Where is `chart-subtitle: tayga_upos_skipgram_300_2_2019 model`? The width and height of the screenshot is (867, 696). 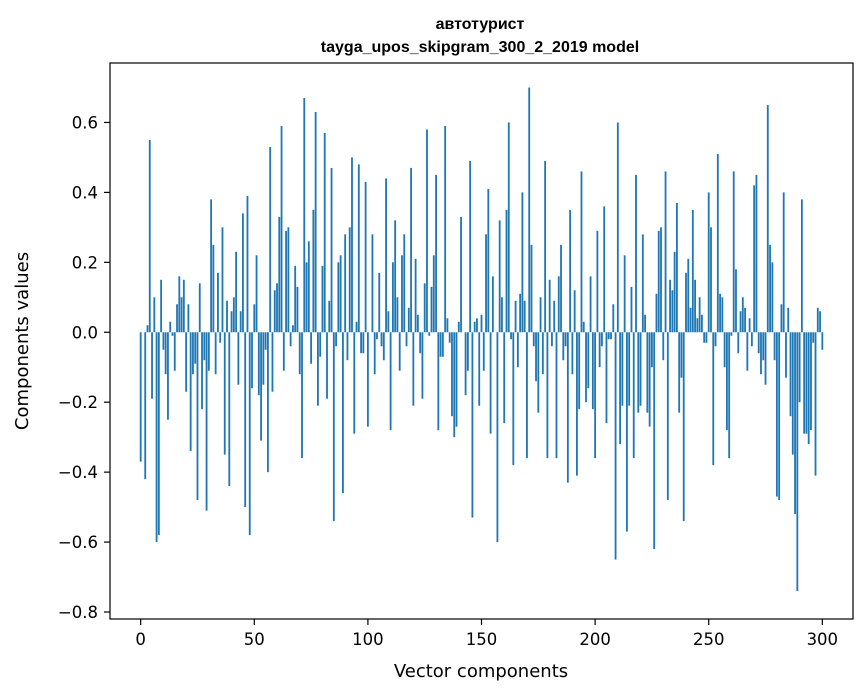 chart-subtitle: tayga_upos_skipgram_300_2_2019 model is located at coordinates (480, 47).